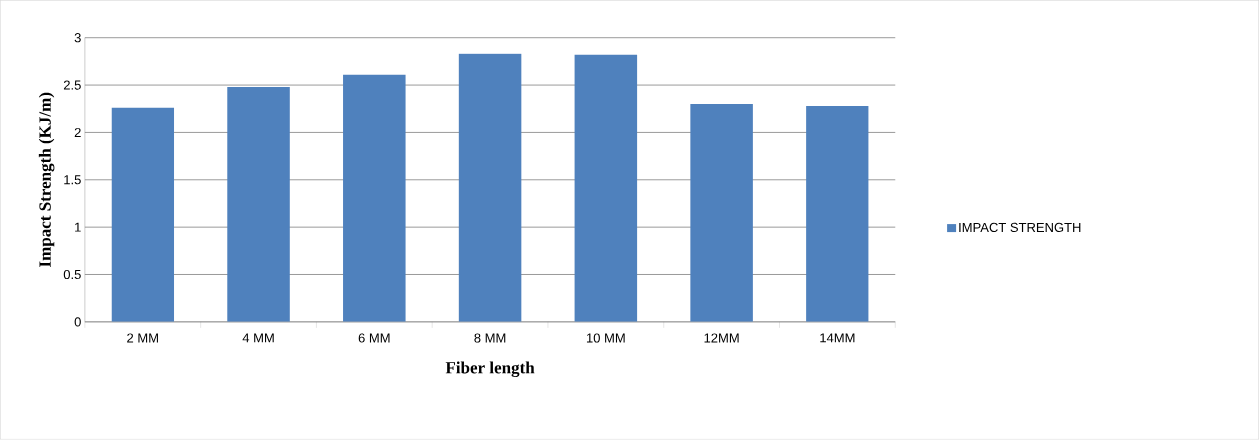  I want to click on y-tick-label: 0, so click(77, 322).